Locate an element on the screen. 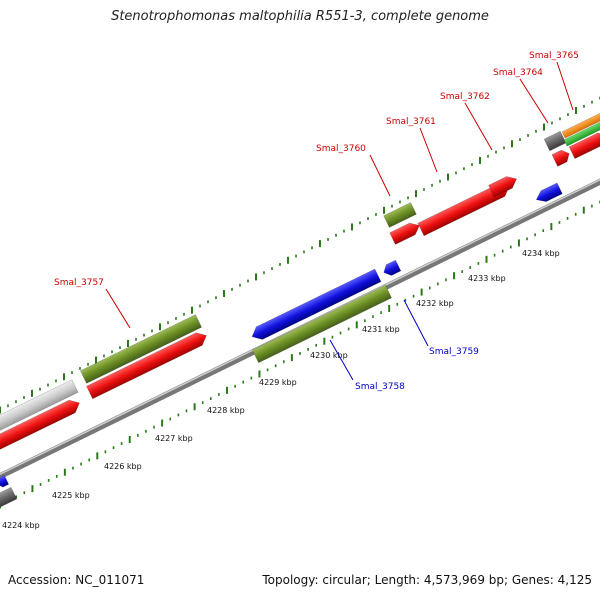 Image resolution: width=600 pixels, height=600 pixels. gene-label-reverse: Smal_3759 is located at coordinates (454, 352).